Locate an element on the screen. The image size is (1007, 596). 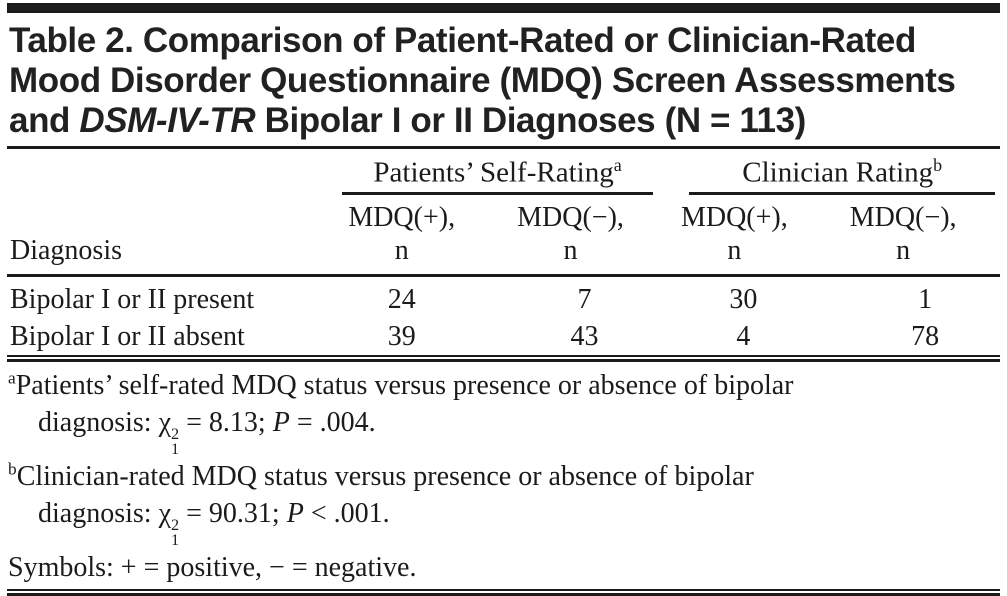
spanner-cell-clinician-rating: Clinician Ratingb is located at coordinates (831, 172).